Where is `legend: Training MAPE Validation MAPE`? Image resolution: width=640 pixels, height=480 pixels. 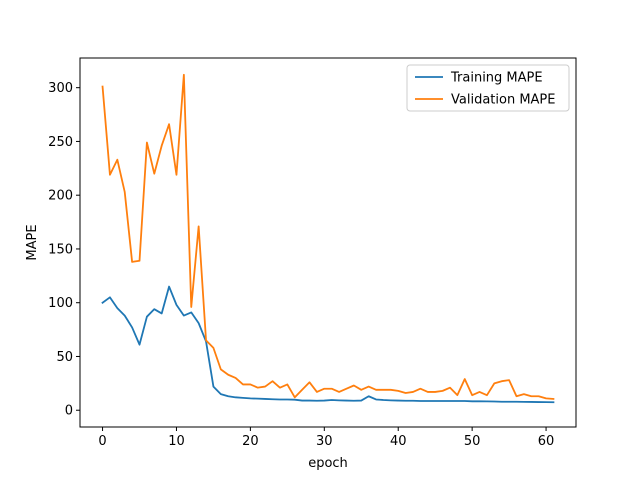 legend: Training MAPE Validation MAPE is located at coordinates (488, 88).